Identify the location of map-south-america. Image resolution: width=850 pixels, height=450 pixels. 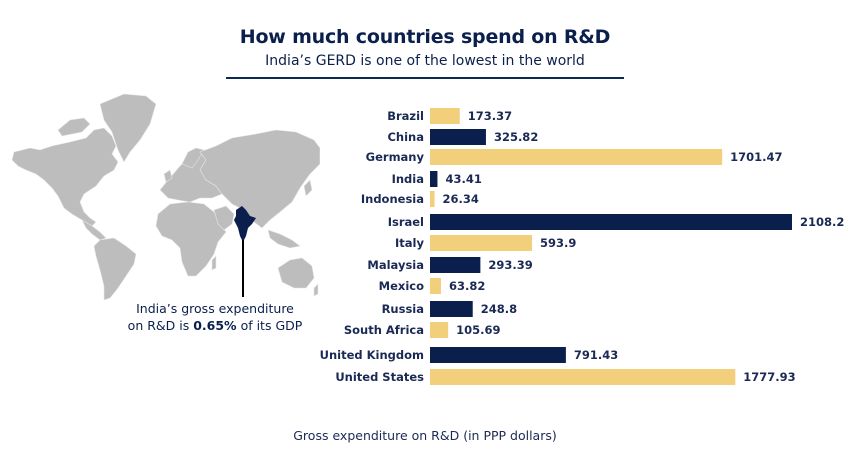
(115, 268).